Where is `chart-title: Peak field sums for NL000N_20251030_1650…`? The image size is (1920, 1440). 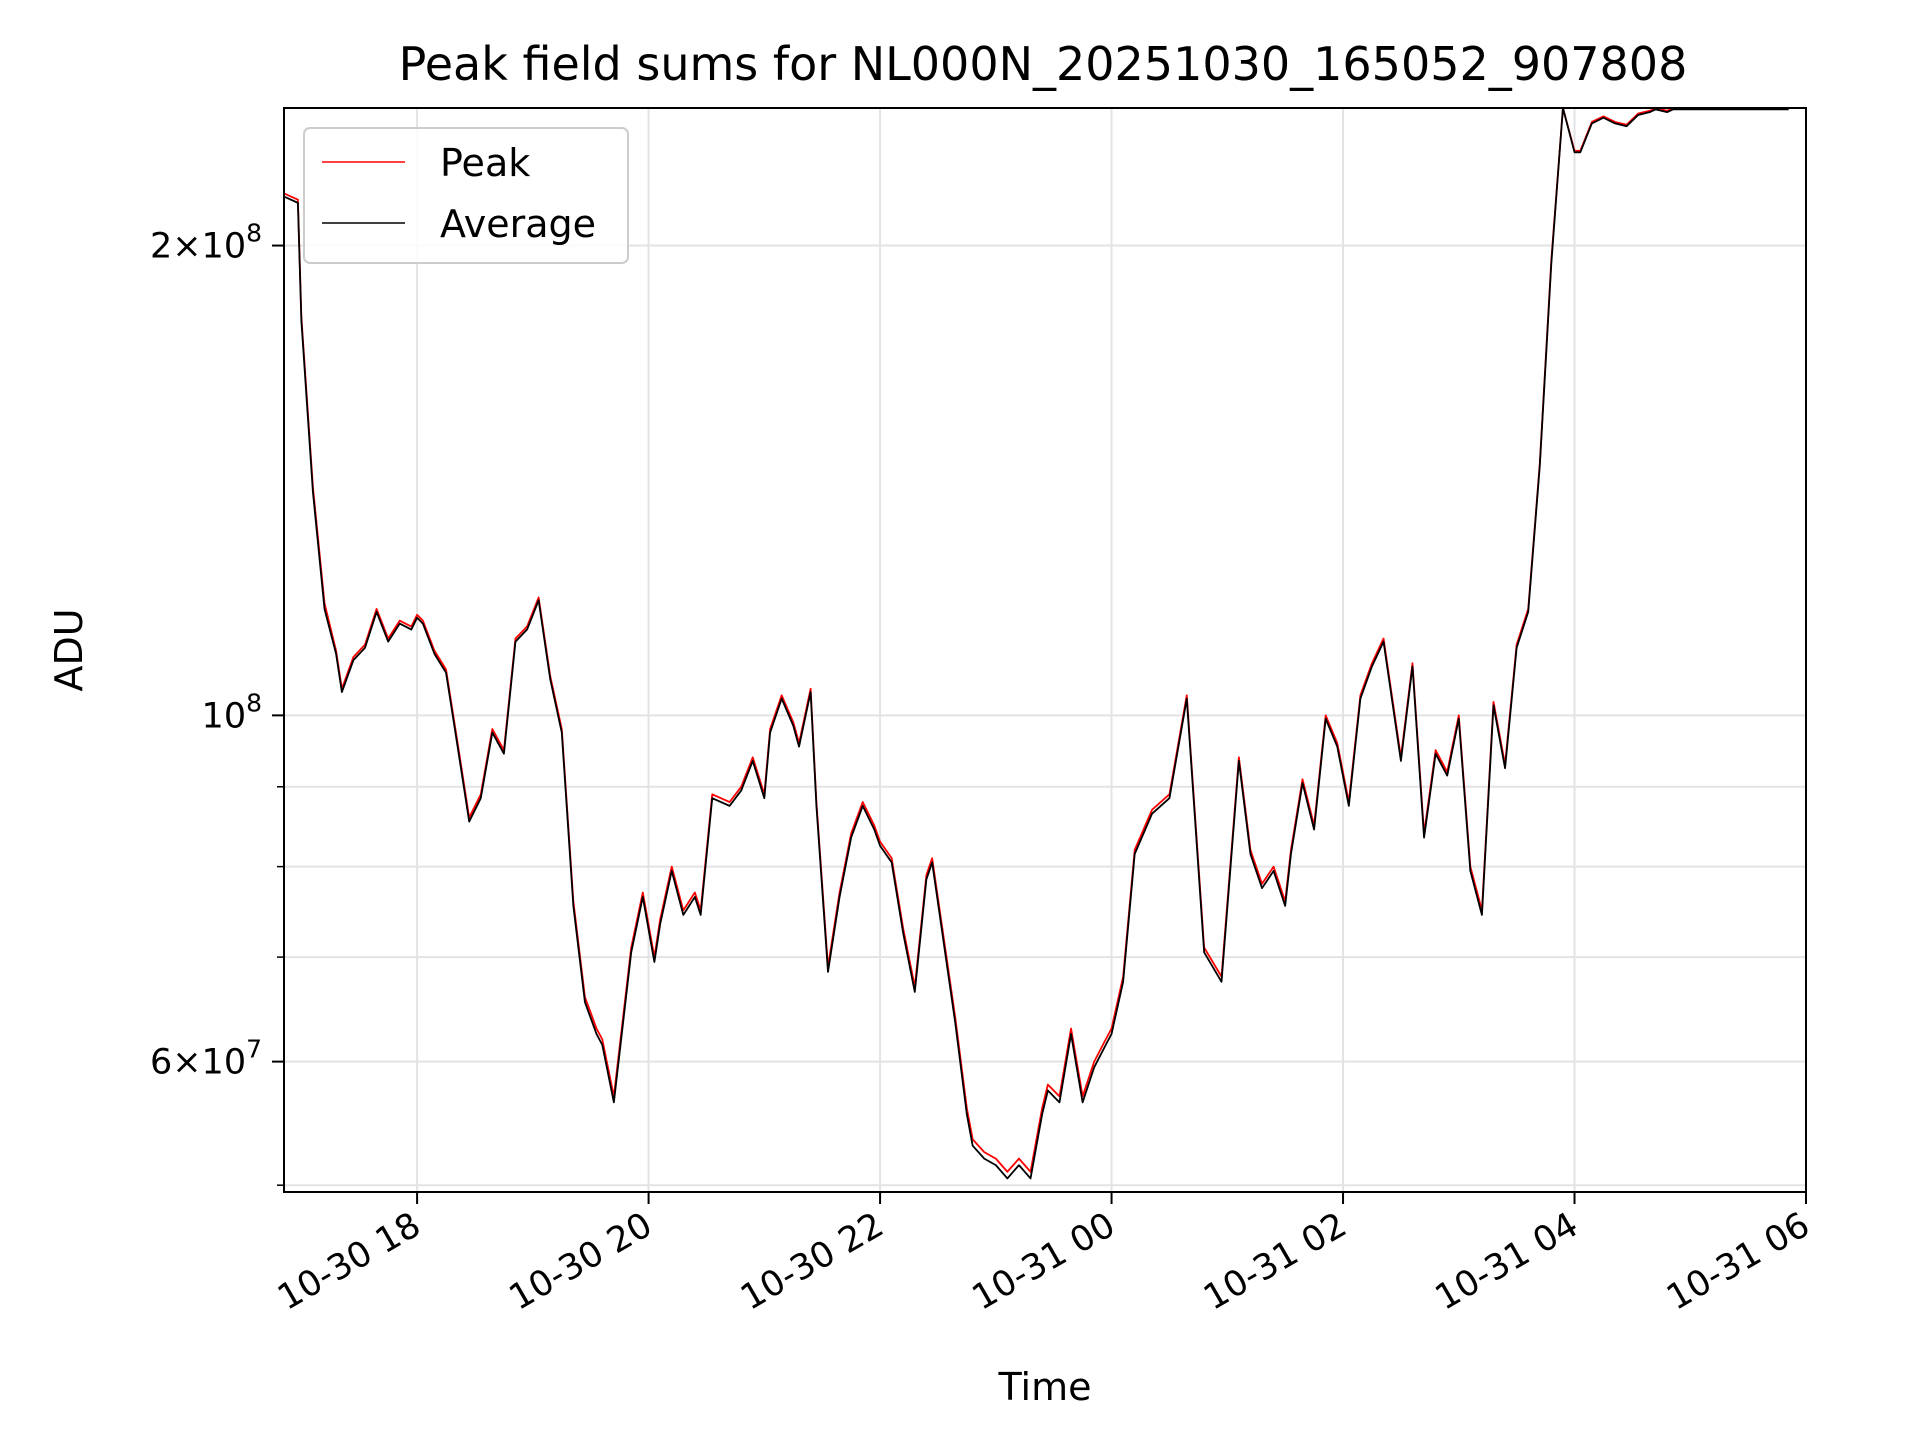 chart-title: Peak field sums for NL000N_20251030_1650… is located at coordinates (1043, 64).